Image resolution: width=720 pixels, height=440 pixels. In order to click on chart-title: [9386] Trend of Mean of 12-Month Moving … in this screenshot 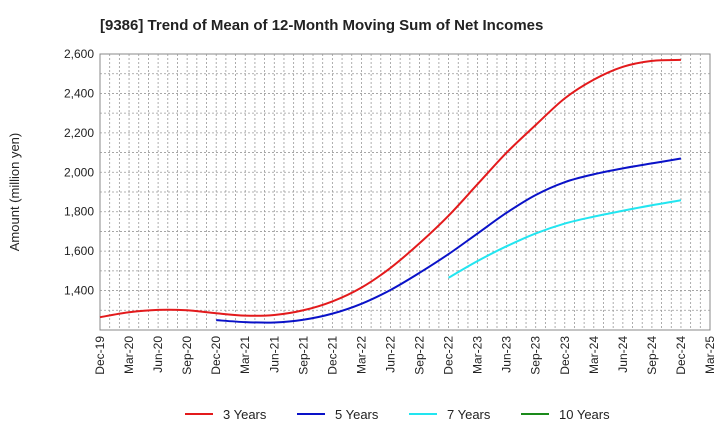, I will do `click(321, 25)`.